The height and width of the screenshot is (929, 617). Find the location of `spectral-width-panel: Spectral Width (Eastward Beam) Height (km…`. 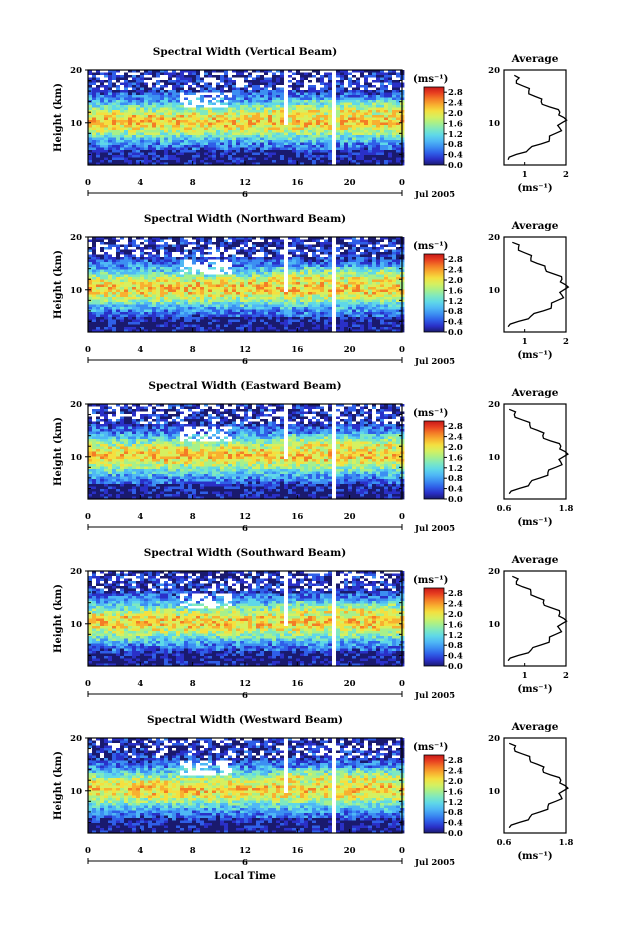

spectral-width-panel: Spectral Width (Eastward Beam) Height (km… is located at coordinates (313, 457).